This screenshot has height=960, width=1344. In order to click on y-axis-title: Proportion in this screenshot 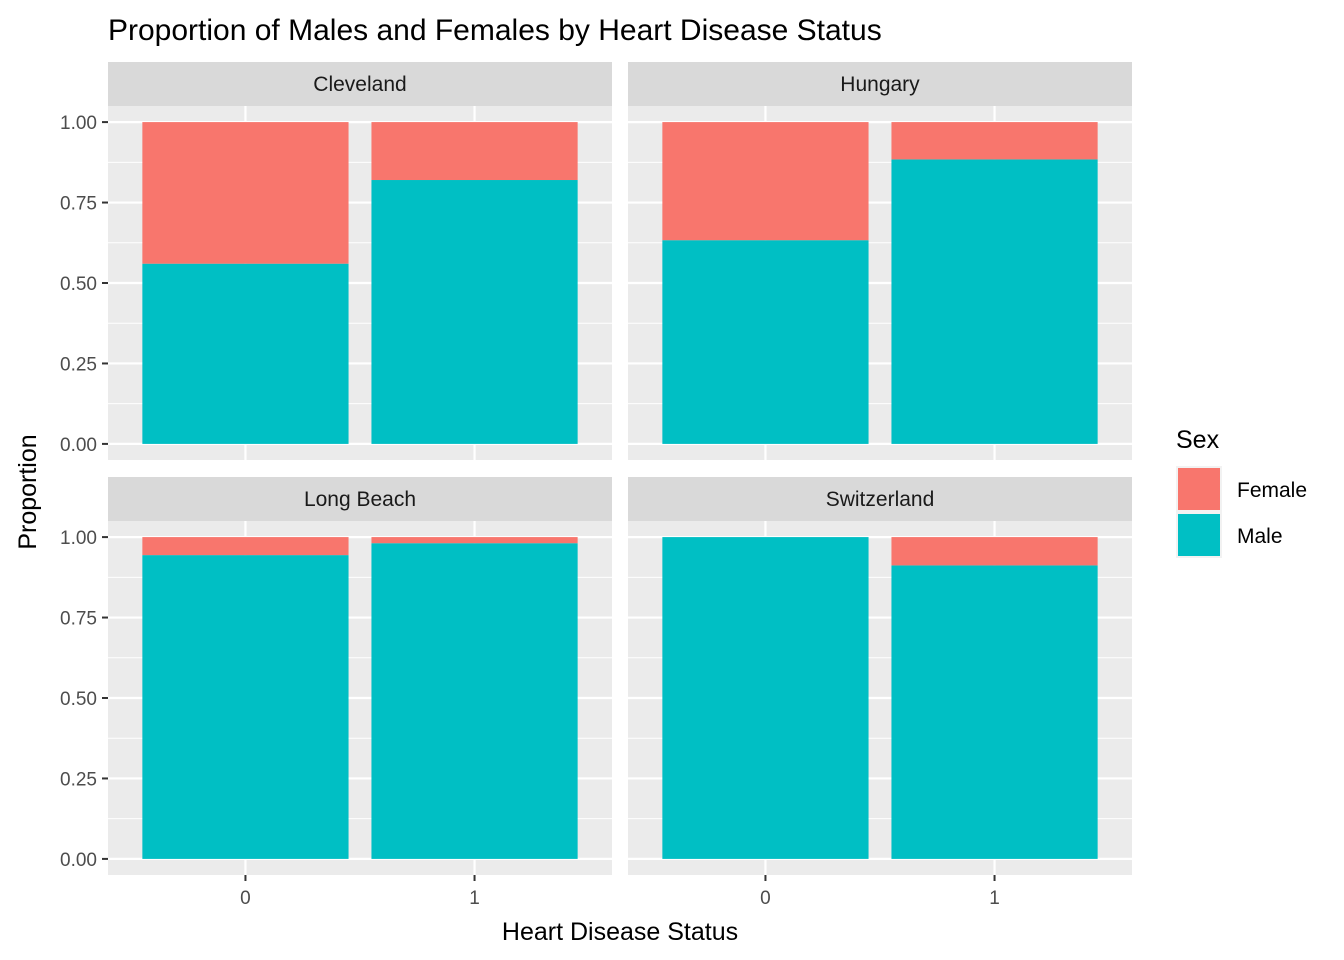, I will do `click(28, 491)`.